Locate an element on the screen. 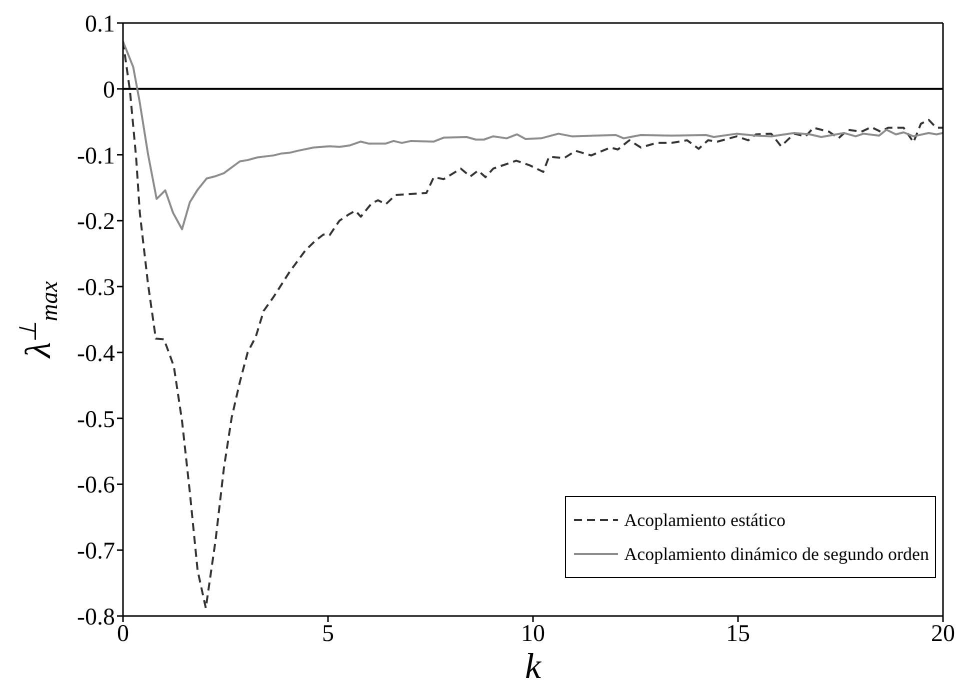  y-tick-label: -0.3 is located at coordinates (96, 288).